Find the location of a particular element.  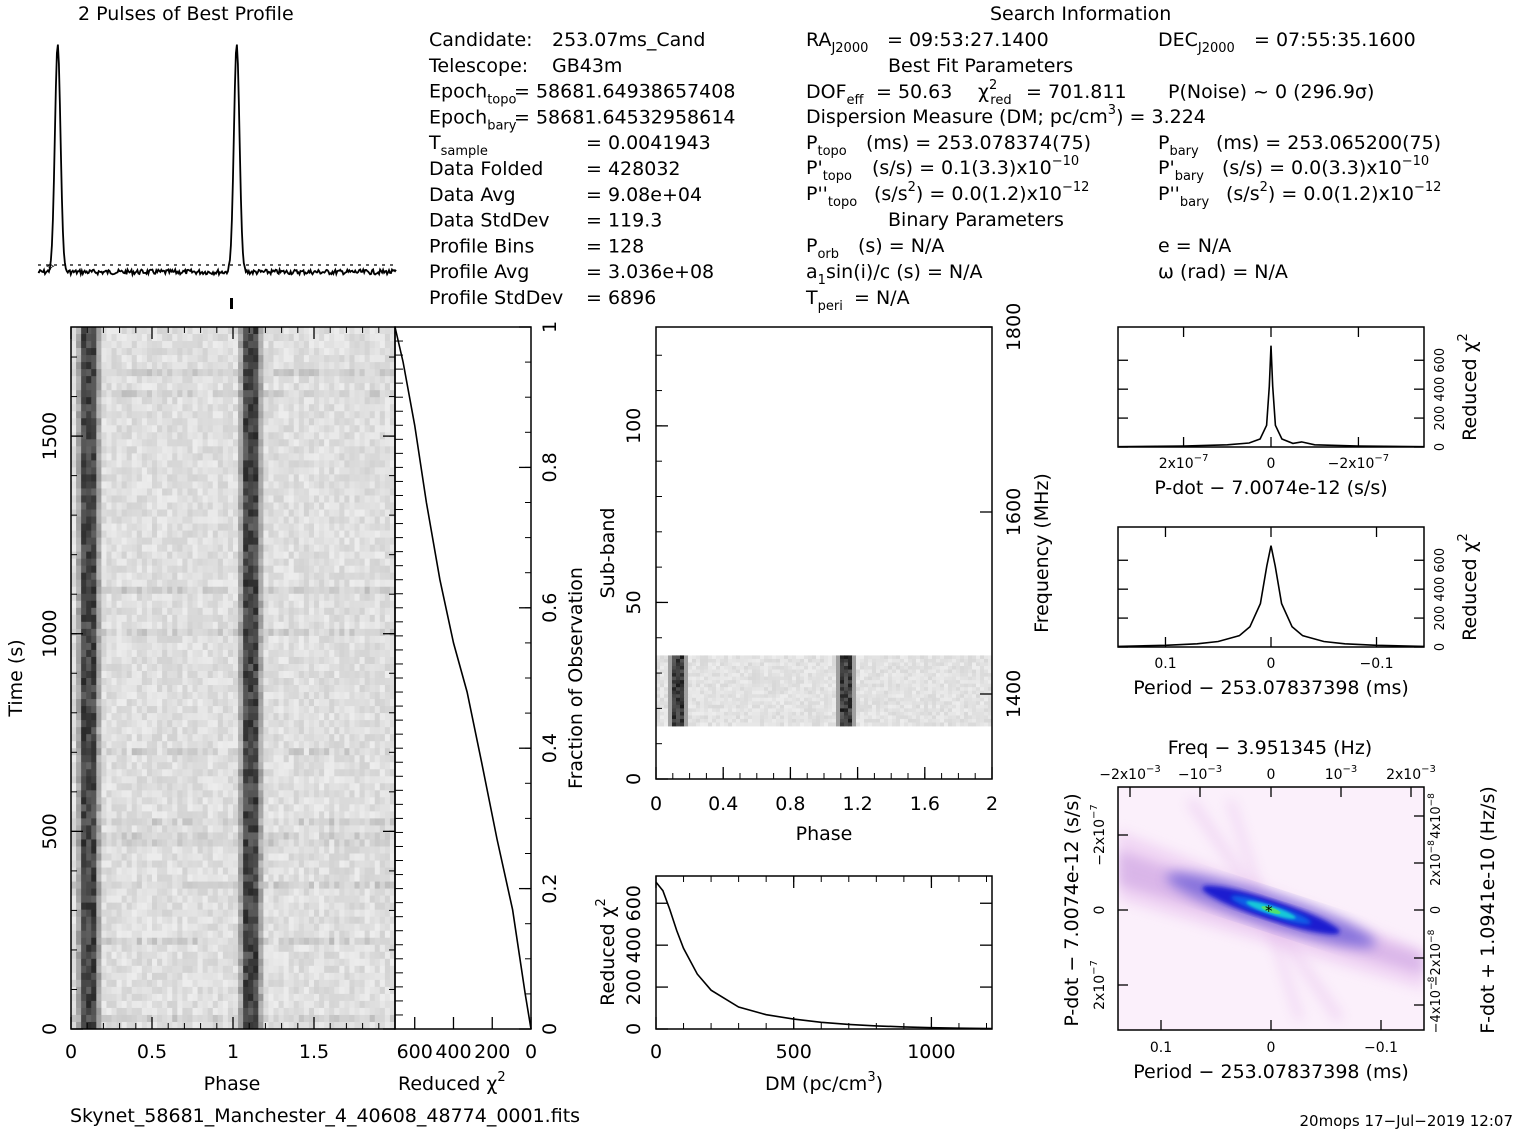

small-panel-xtick: 0 is located at coordinates (1271, 664).